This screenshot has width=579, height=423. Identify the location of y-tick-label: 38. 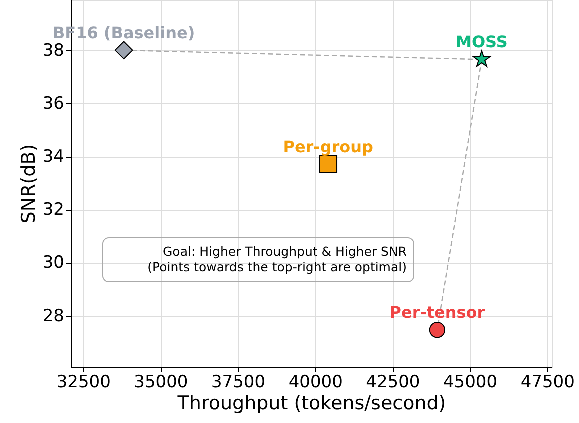
(53, 50).